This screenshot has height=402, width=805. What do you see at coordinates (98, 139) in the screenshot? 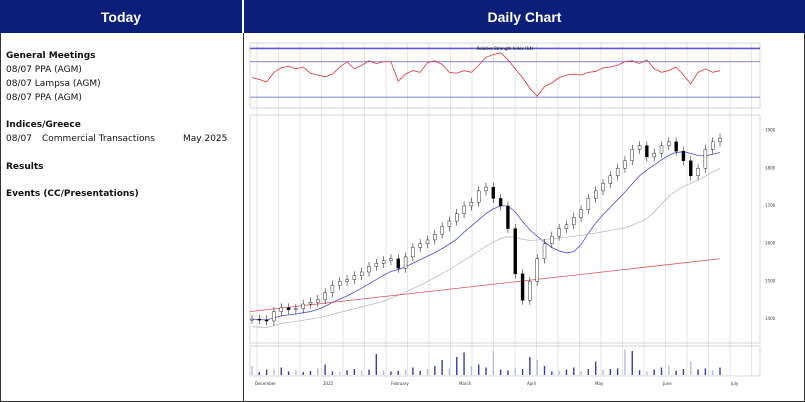
I see `index-name: Commercial Transactions` at bounding box center [98, 139].